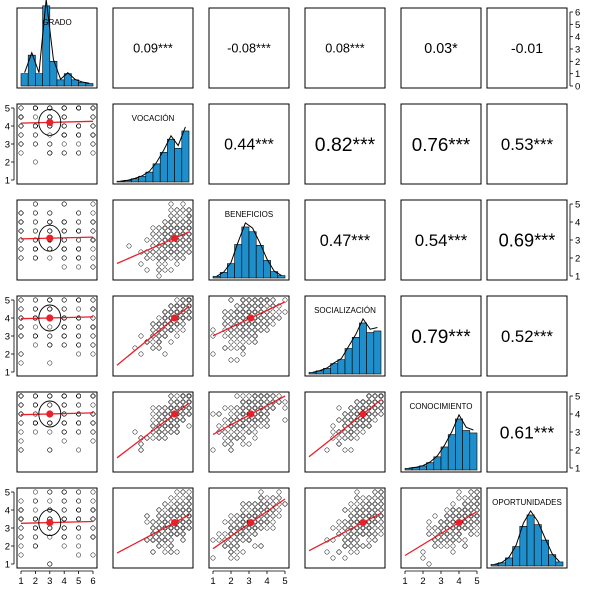  What do you see at coordinates (345, 241) in the screenshot?
I see `correlation-label-2-3: 0.47***` at bounding box center [345, 241].